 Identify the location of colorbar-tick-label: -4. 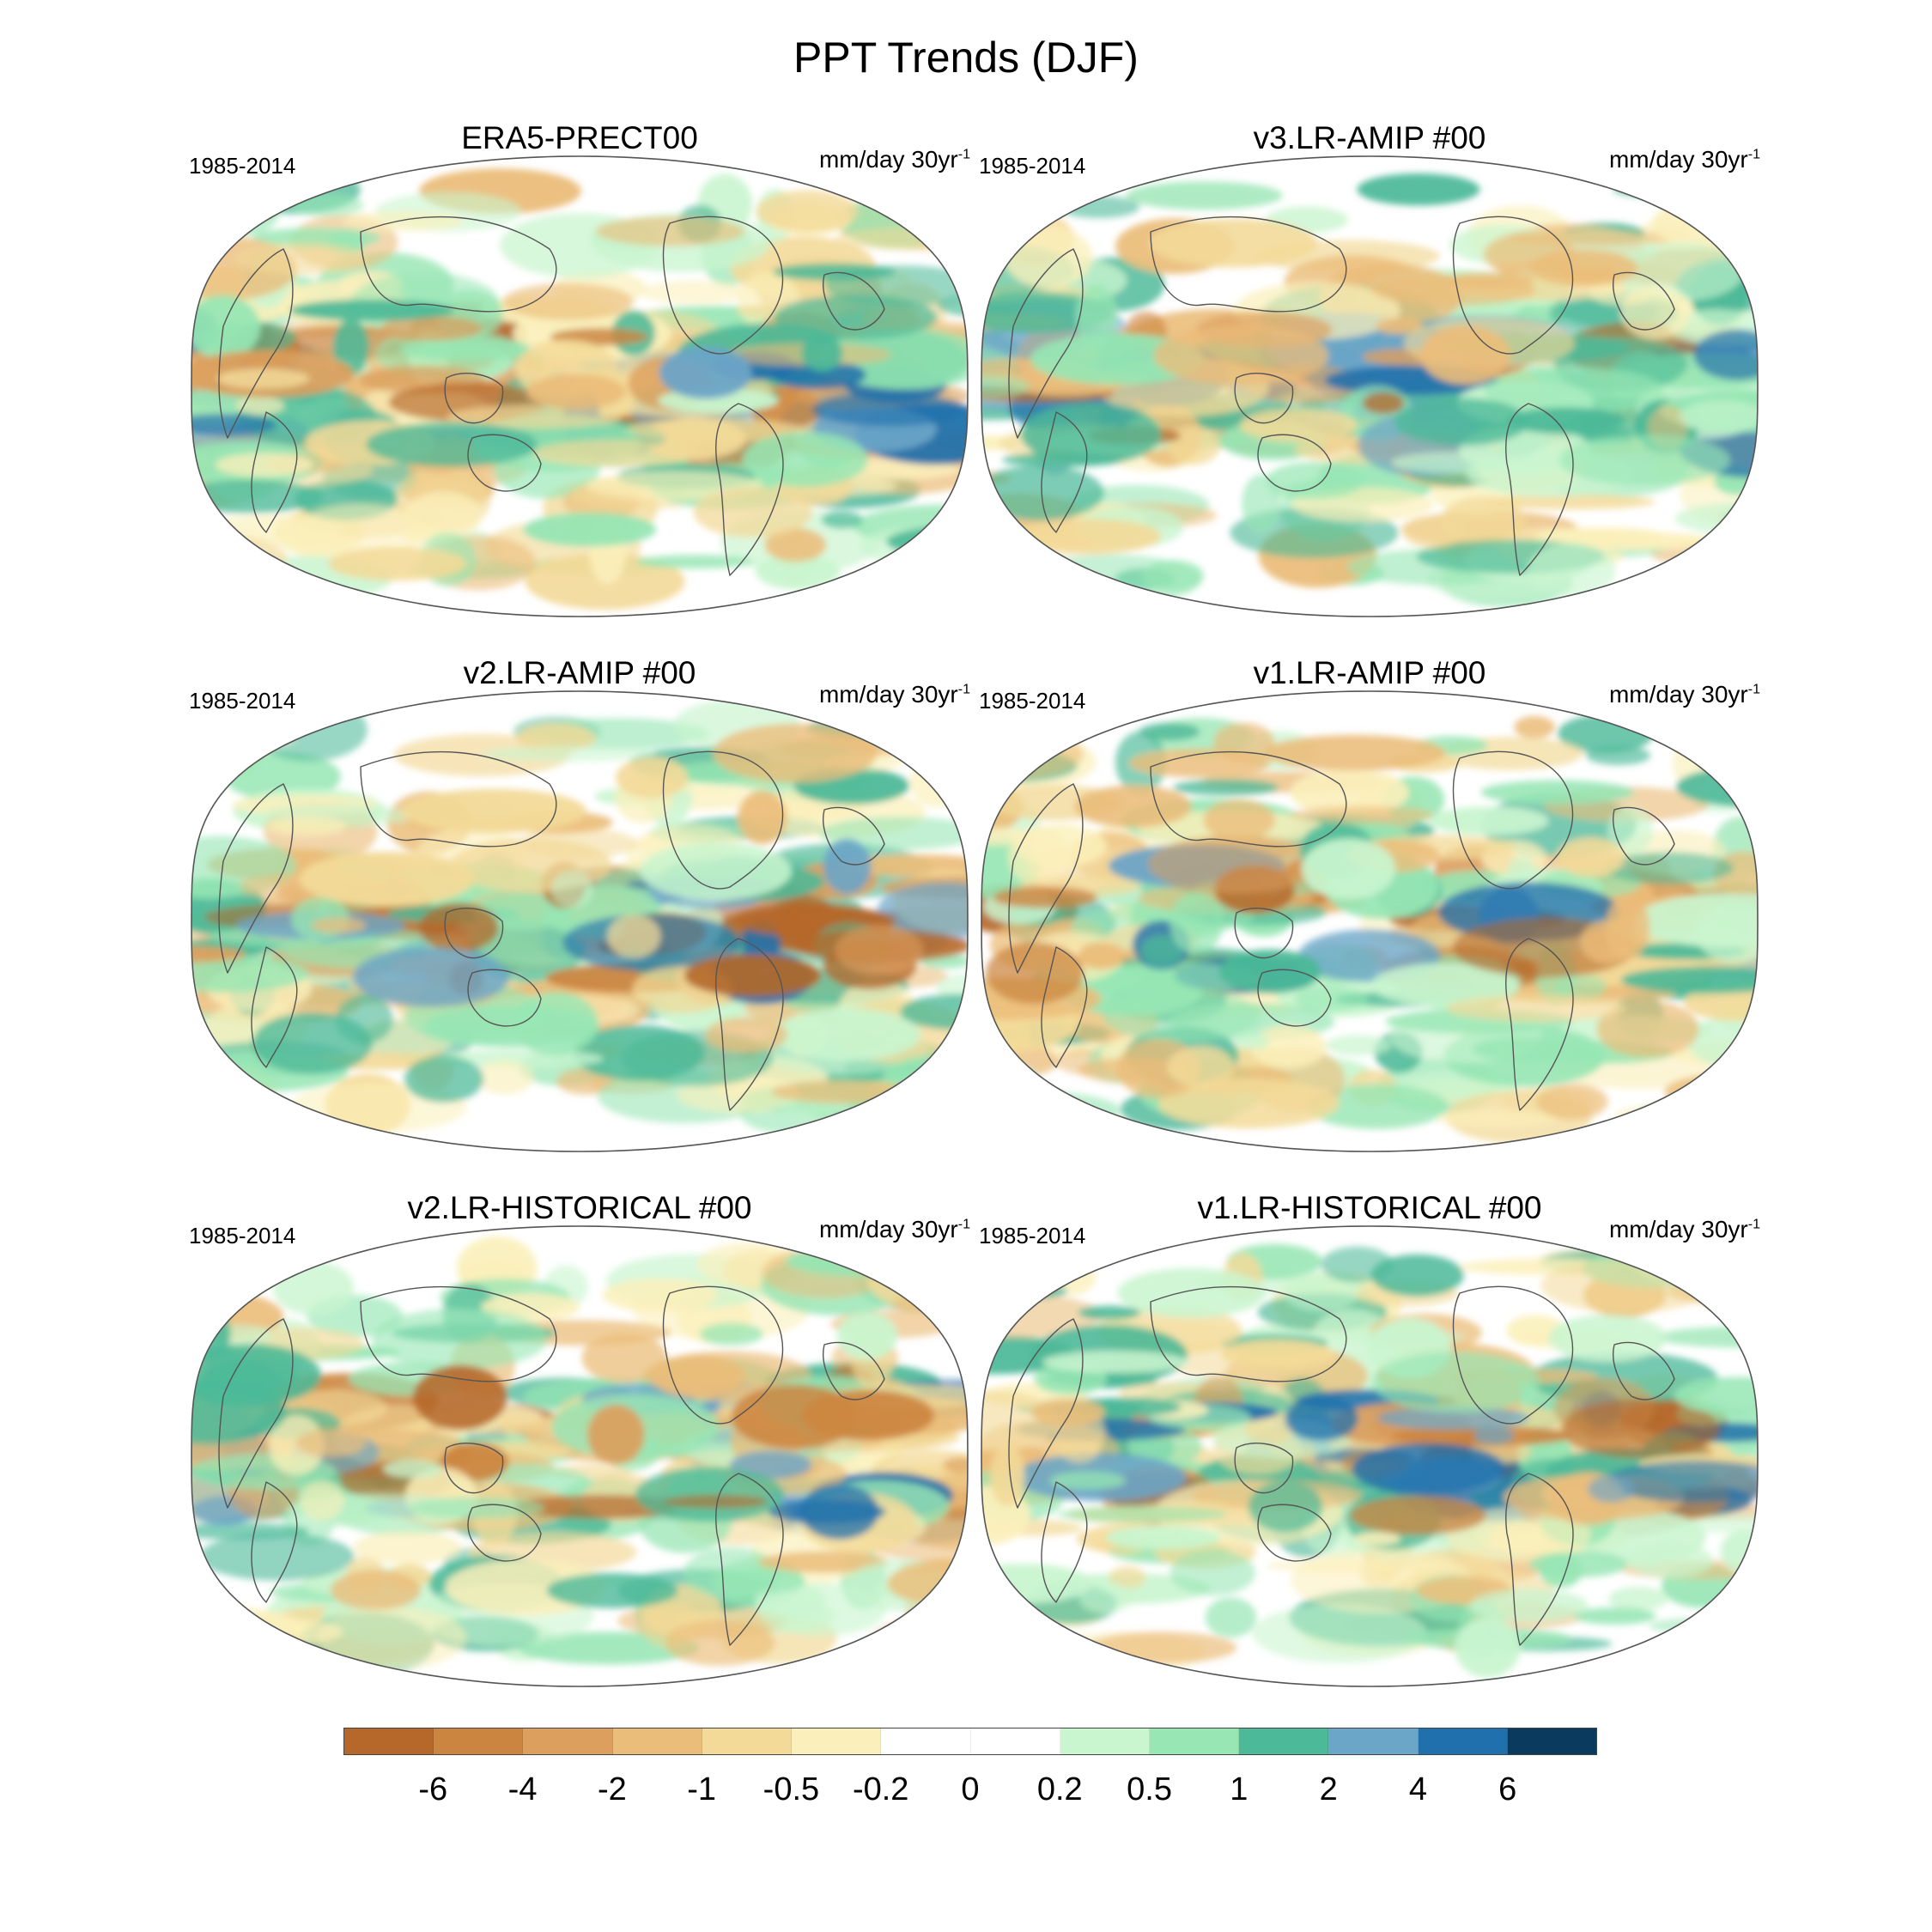
(522, 1789).